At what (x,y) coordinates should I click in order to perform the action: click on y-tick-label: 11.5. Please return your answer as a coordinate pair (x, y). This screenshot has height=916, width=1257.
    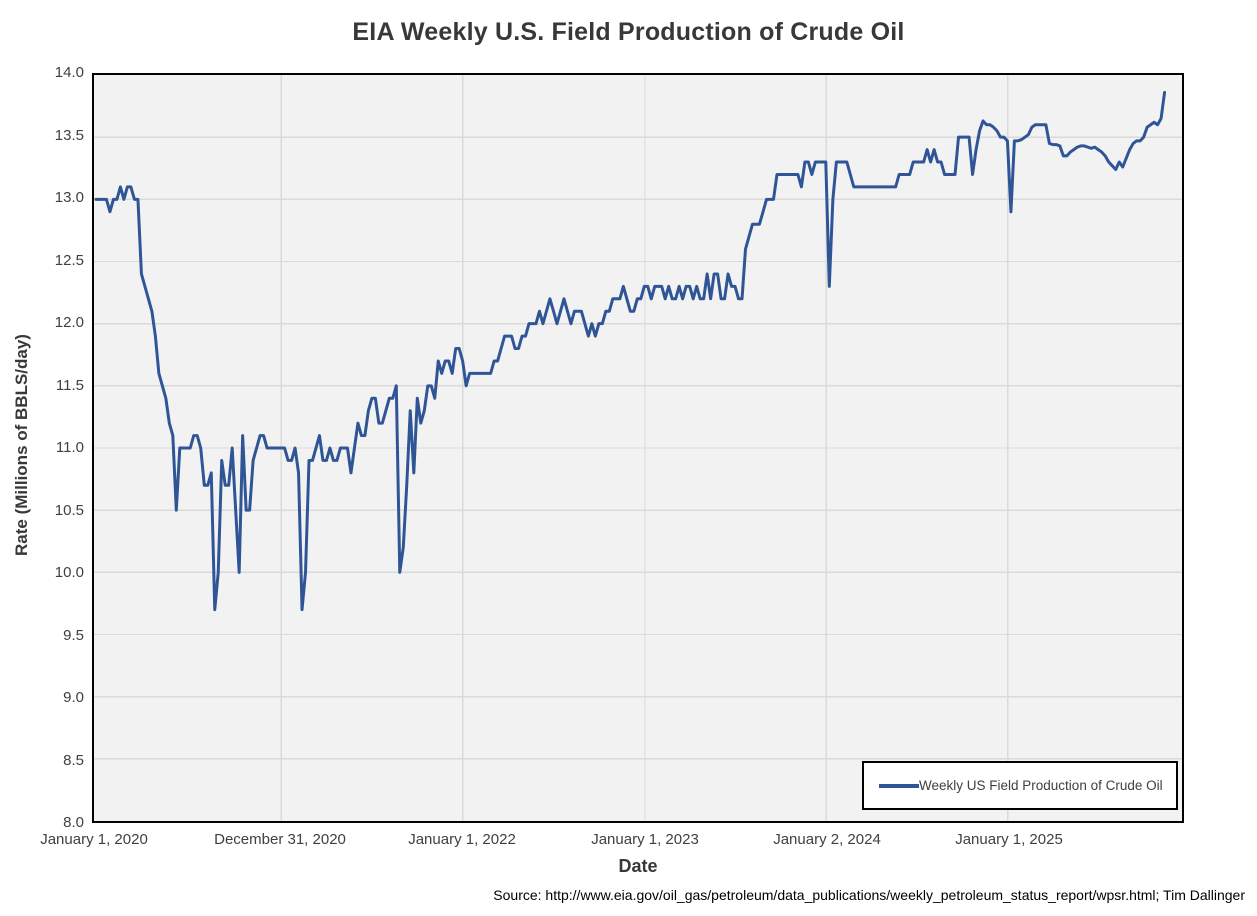
    Looking at the image, I should click on (69, 385).